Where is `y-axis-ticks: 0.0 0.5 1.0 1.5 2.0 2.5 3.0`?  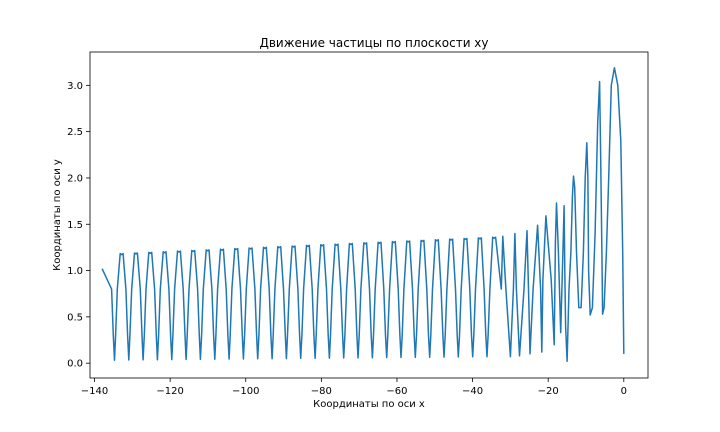
y-axis-ticks: 0.0 0.5 1.0 1.5 2.0 2.5 3.0 is located at coordinates (78, 225).